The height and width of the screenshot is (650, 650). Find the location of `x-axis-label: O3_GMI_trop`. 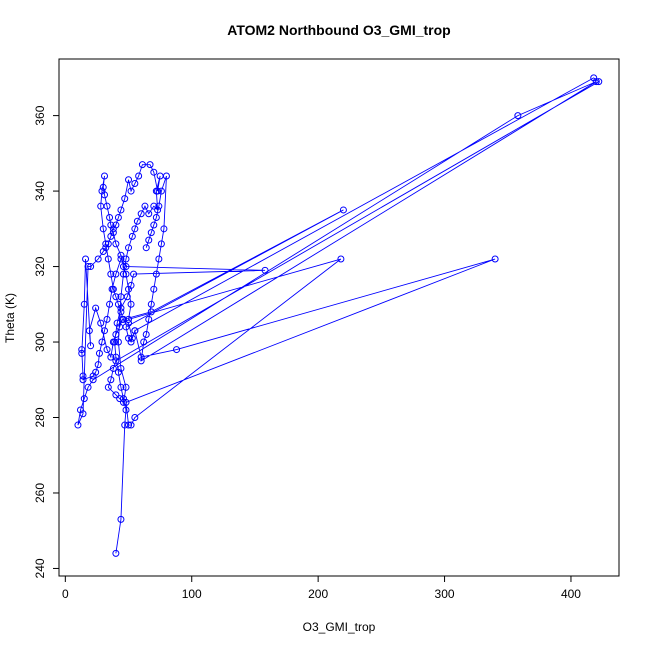

x-axis-label: O3_GMI_trop is located at coordinates (339, 627).